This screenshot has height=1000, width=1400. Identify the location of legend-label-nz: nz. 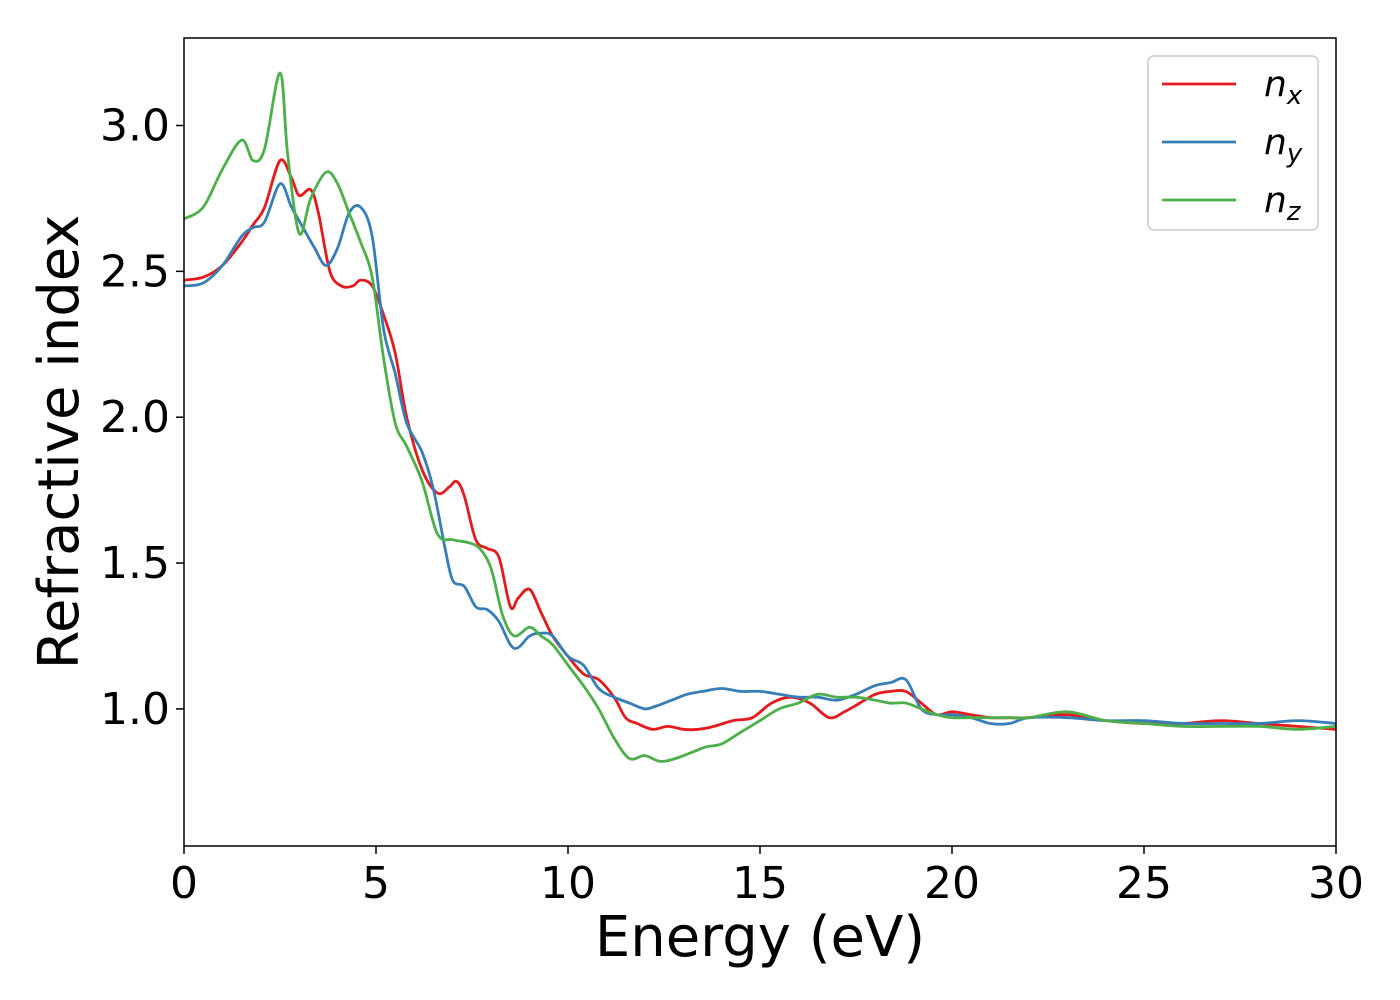
(1283, 203).